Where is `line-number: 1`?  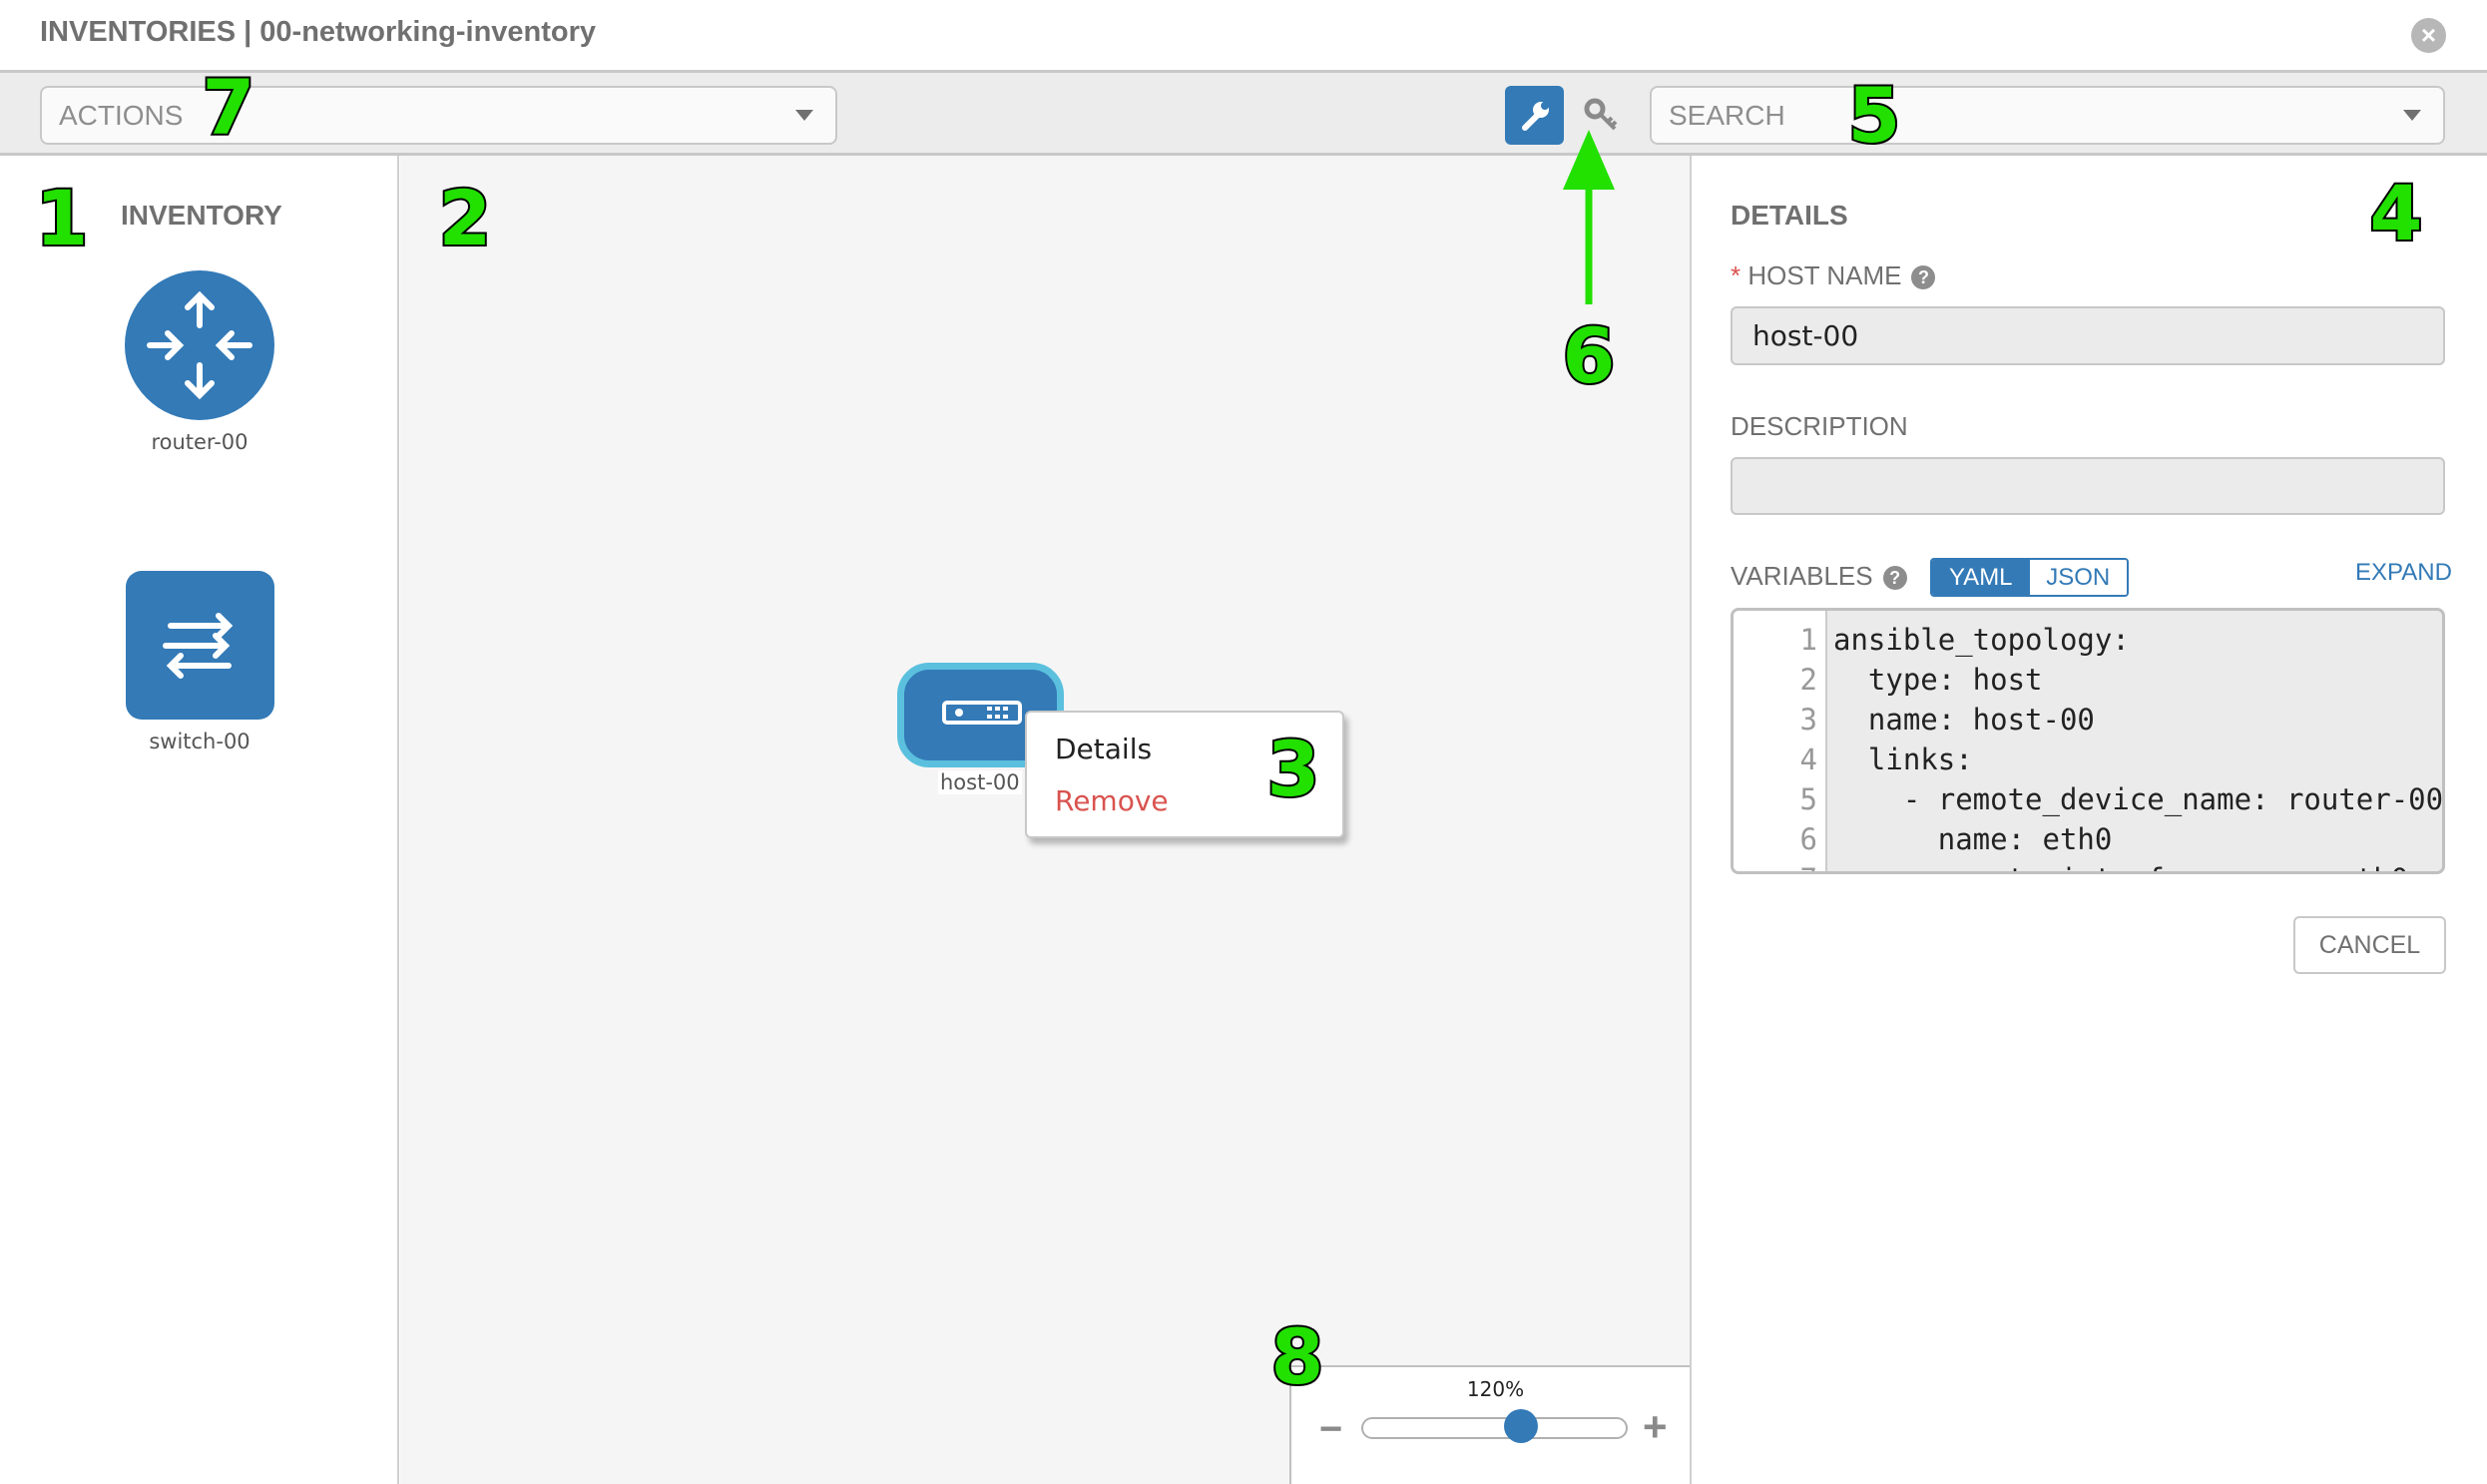
line-number: 1 is located at coordinates (1808, 640).